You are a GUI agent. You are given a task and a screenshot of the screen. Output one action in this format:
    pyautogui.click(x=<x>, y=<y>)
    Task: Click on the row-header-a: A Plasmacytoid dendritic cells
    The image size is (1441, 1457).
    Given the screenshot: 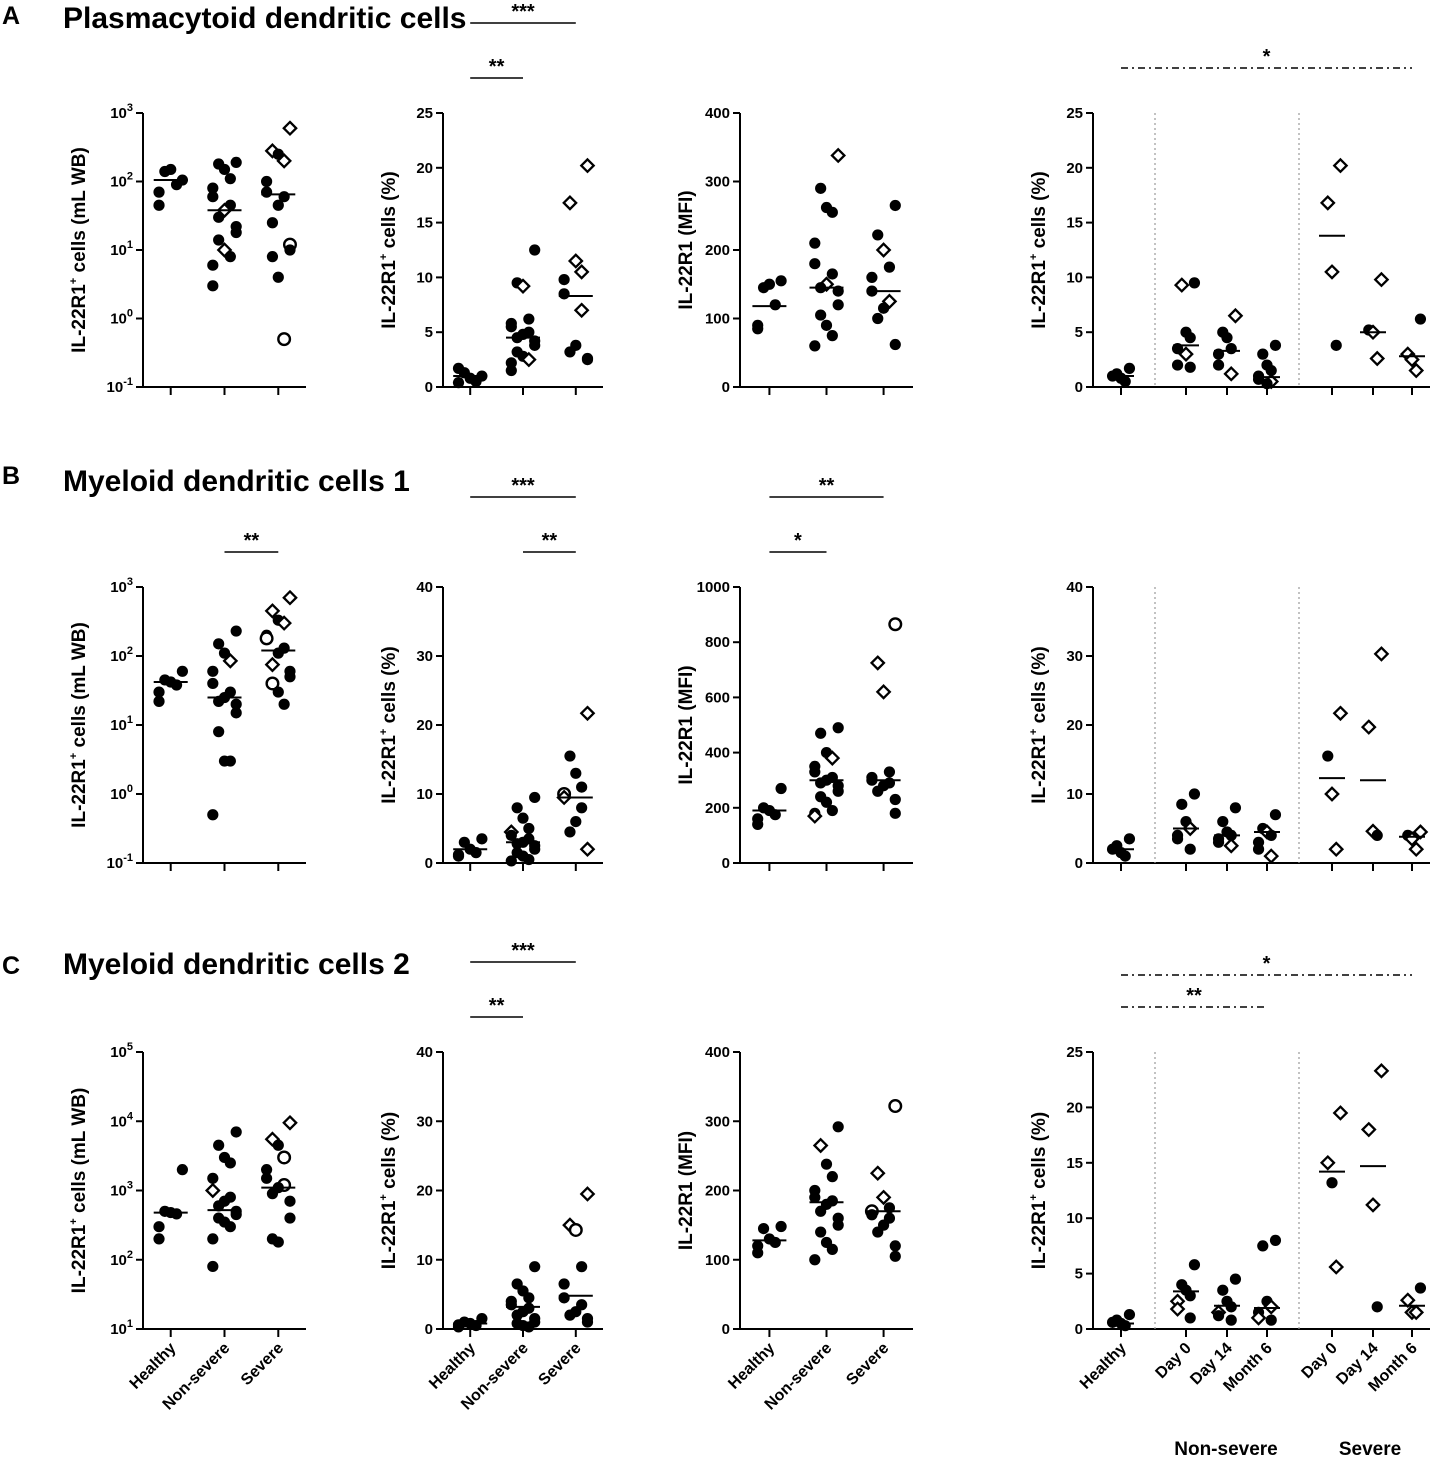 What is the action you would take?
    pyautogui.click(x=234, y=18)
    